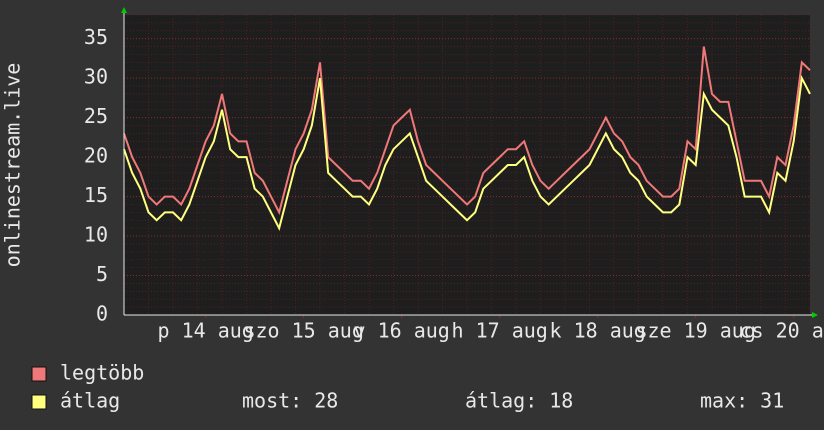 Image resolution: width=824 pixels, height=430 pixels. What do you see at coordinates (724, 401) in the screenshot?
I see `stat-label: max:` at bounding box center [724, 401].